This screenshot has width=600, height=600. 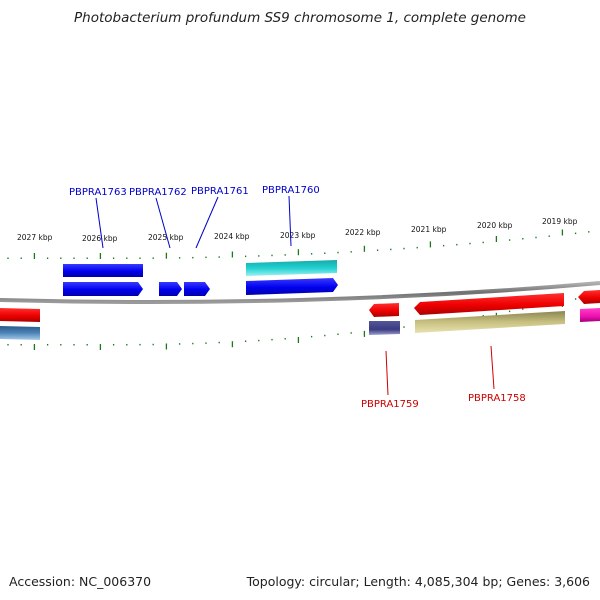 What do you see at coordinates (163, 223) in the screenshot?
I see `leader-pbpra1762` at bounding box center [163, 223].